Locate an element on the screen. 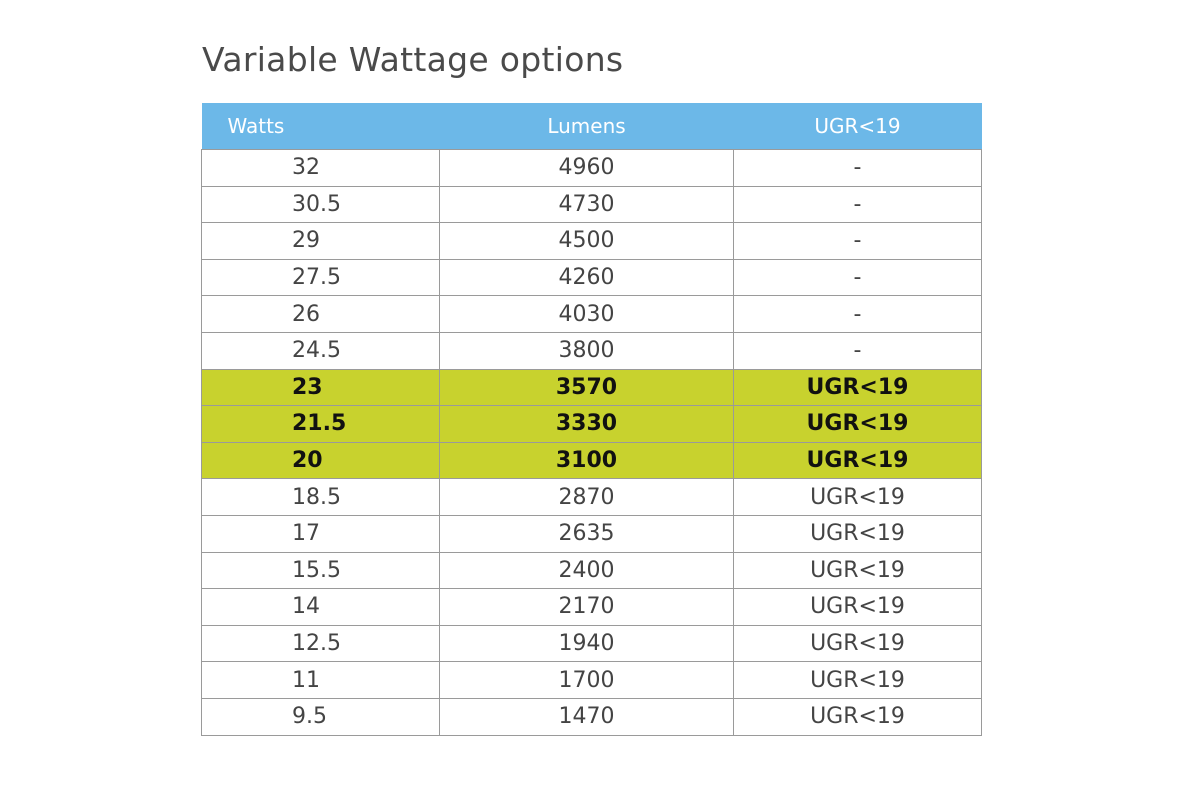 The image size is (1181, 788). table-cell: 4030 is located at coordinates (586, 314).